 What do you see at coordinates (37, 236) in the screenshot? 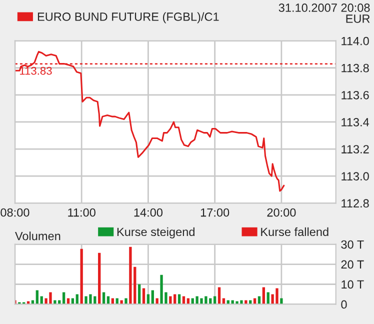
I see `chart-title: Volumen` at bounding box center [37, 236].